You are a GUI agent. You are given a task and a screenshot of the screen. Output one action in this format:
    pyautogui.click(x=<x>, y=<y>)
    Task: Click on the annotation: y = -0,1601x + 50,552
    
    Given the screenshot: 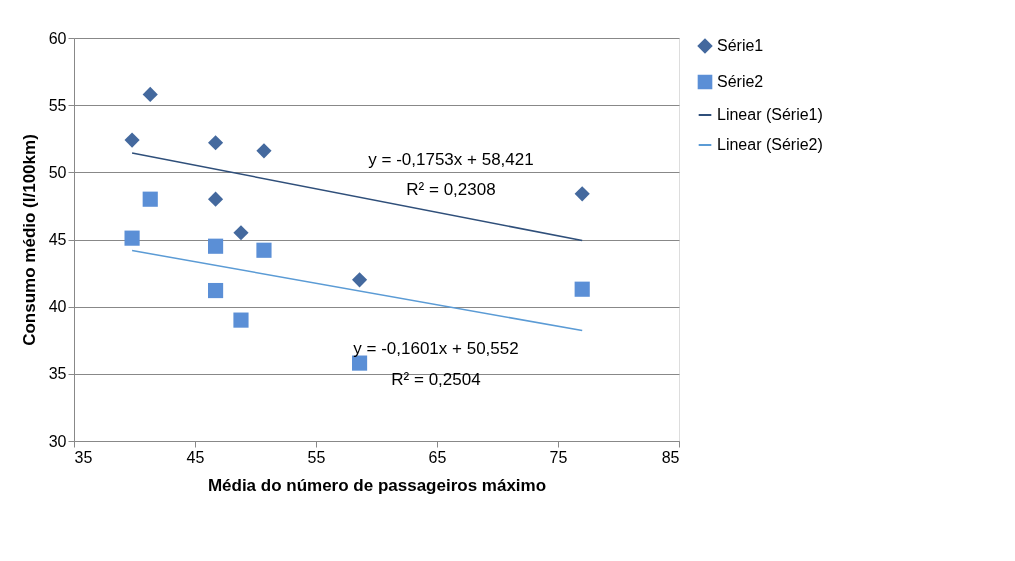 What is the action you would take?
    pyautogui.click(x=436, y=348)
    